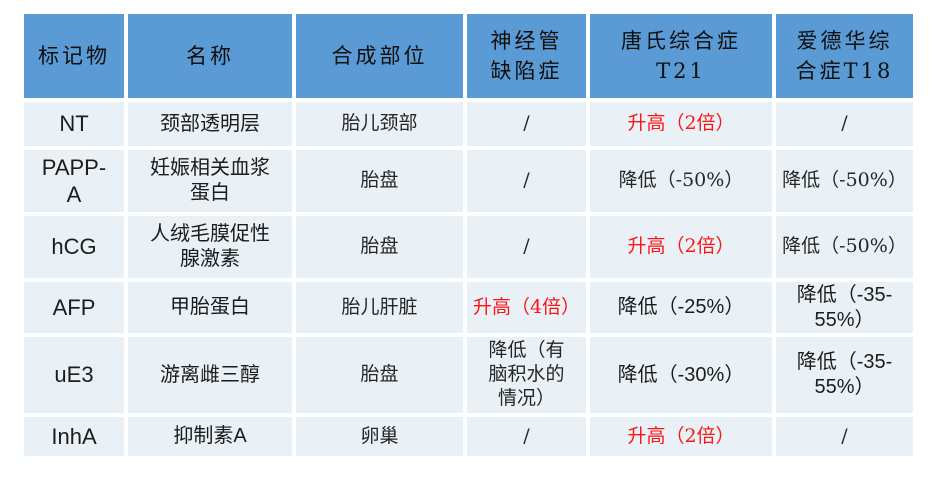 This screenshot has width=940, height=479. Describe the element at coordinates (210, 181) in the screenshot. I see `table-cell: 妊娠相关血浆 蛋白` at that location.